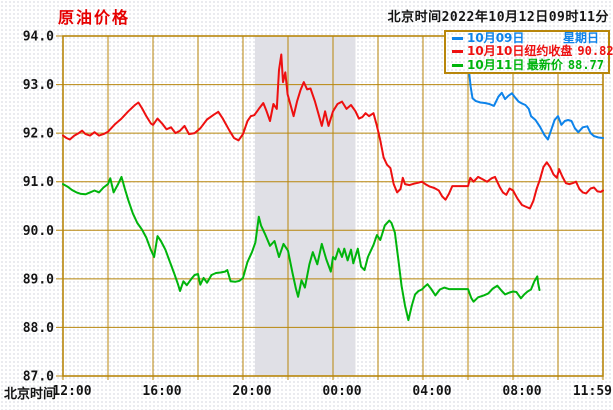 The width and height of the screenshot is (613, 410). Describe the element at coordinates (498, 17) in the screenshot. I see `beijing-datetime: 北京时间2022年10月12日09时11分` at that location.